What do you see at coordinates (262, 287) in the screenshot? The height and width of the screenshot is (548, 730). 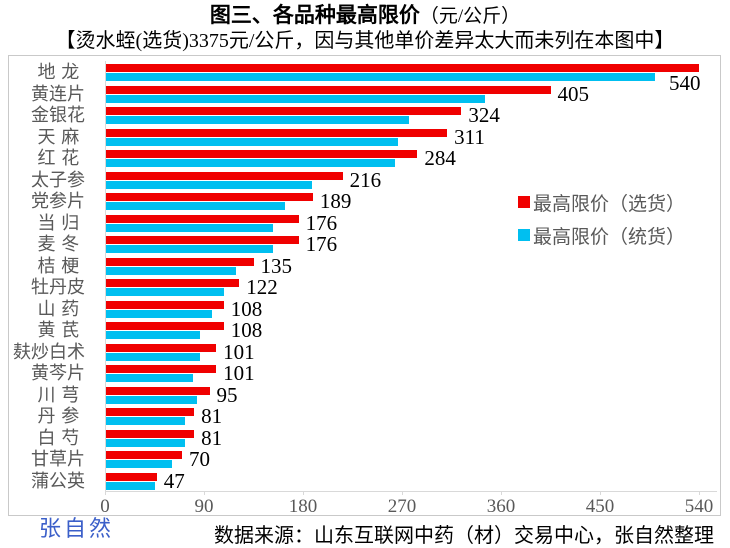 I see `value-label: 122` at bounding box center [262, 287].